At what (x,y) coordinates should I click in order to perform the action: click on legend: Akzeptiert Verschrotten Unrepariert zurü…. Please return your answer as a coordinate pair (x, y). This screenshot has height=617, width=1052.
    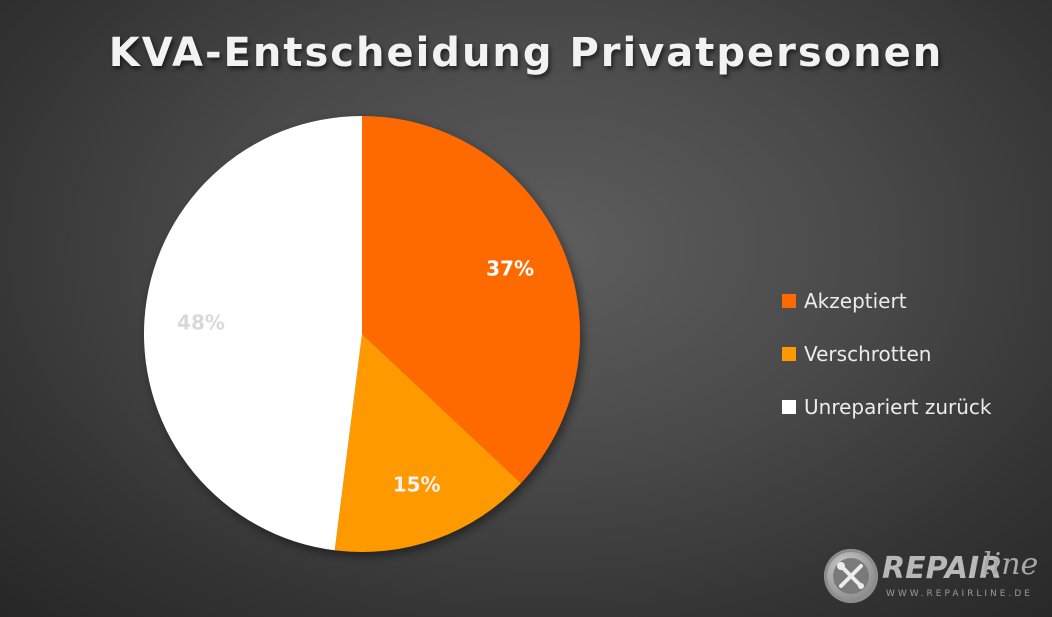
    Looking at the image, I should click on (887, 367).